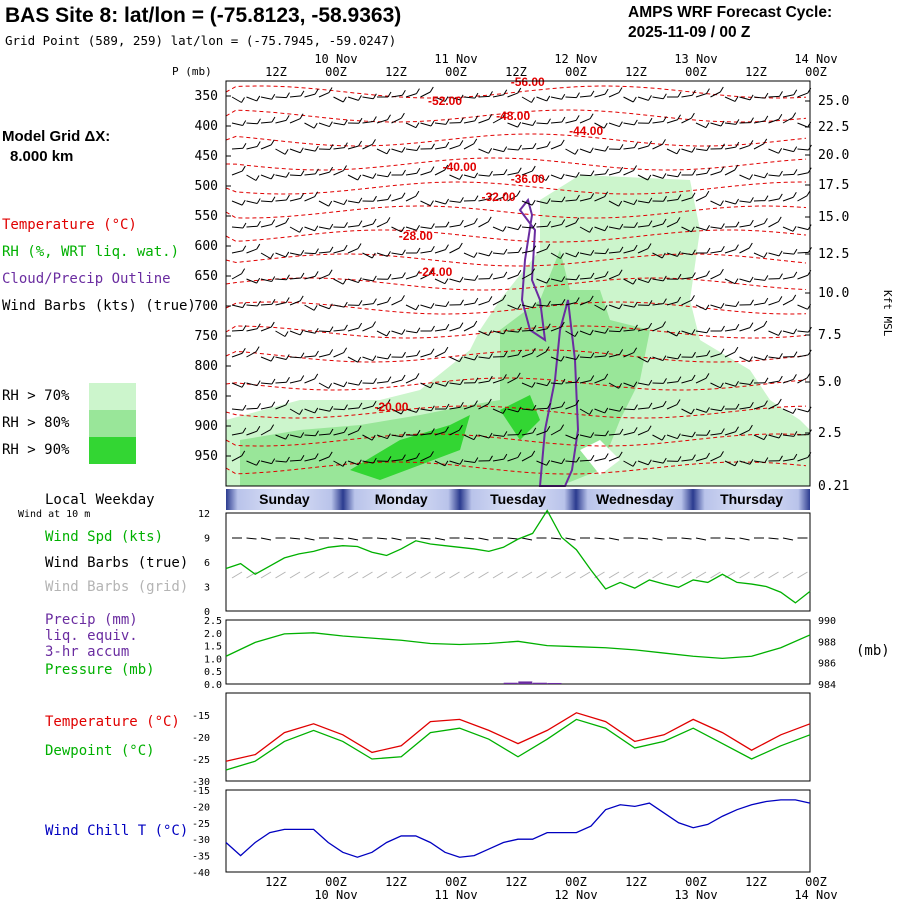  I want to click on pressure-tick-label: 800, so click(206, 366).